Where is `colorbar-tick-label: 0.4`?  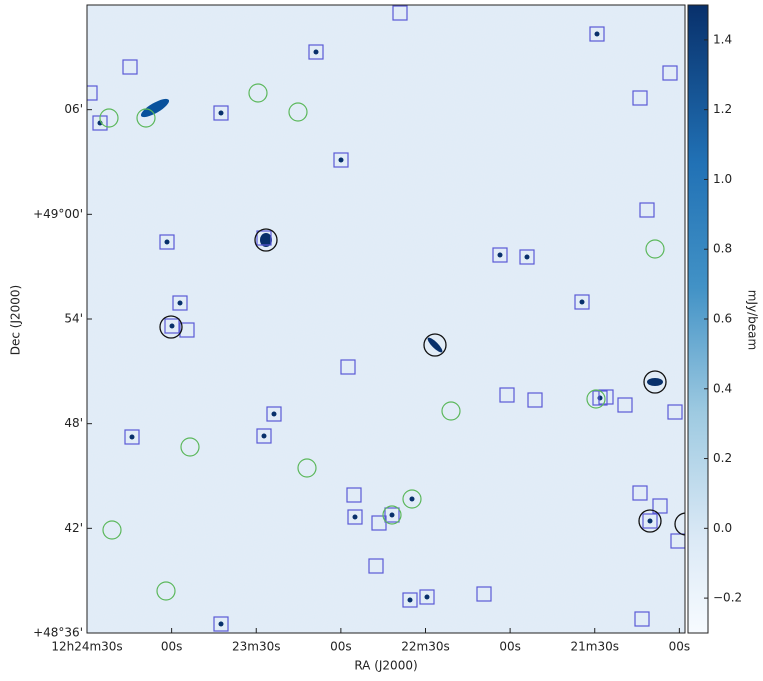 colorbar-tick-label: 0.4 is located at coordinates (722, 388).